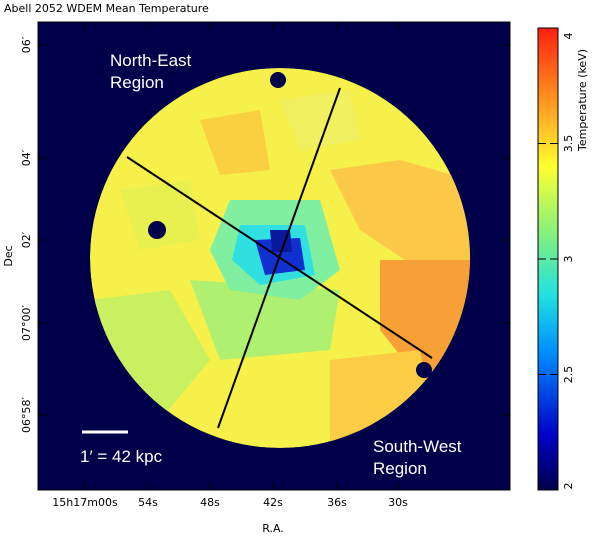  I want to click on colorbar-tick-label: 4, so click(568, 36).